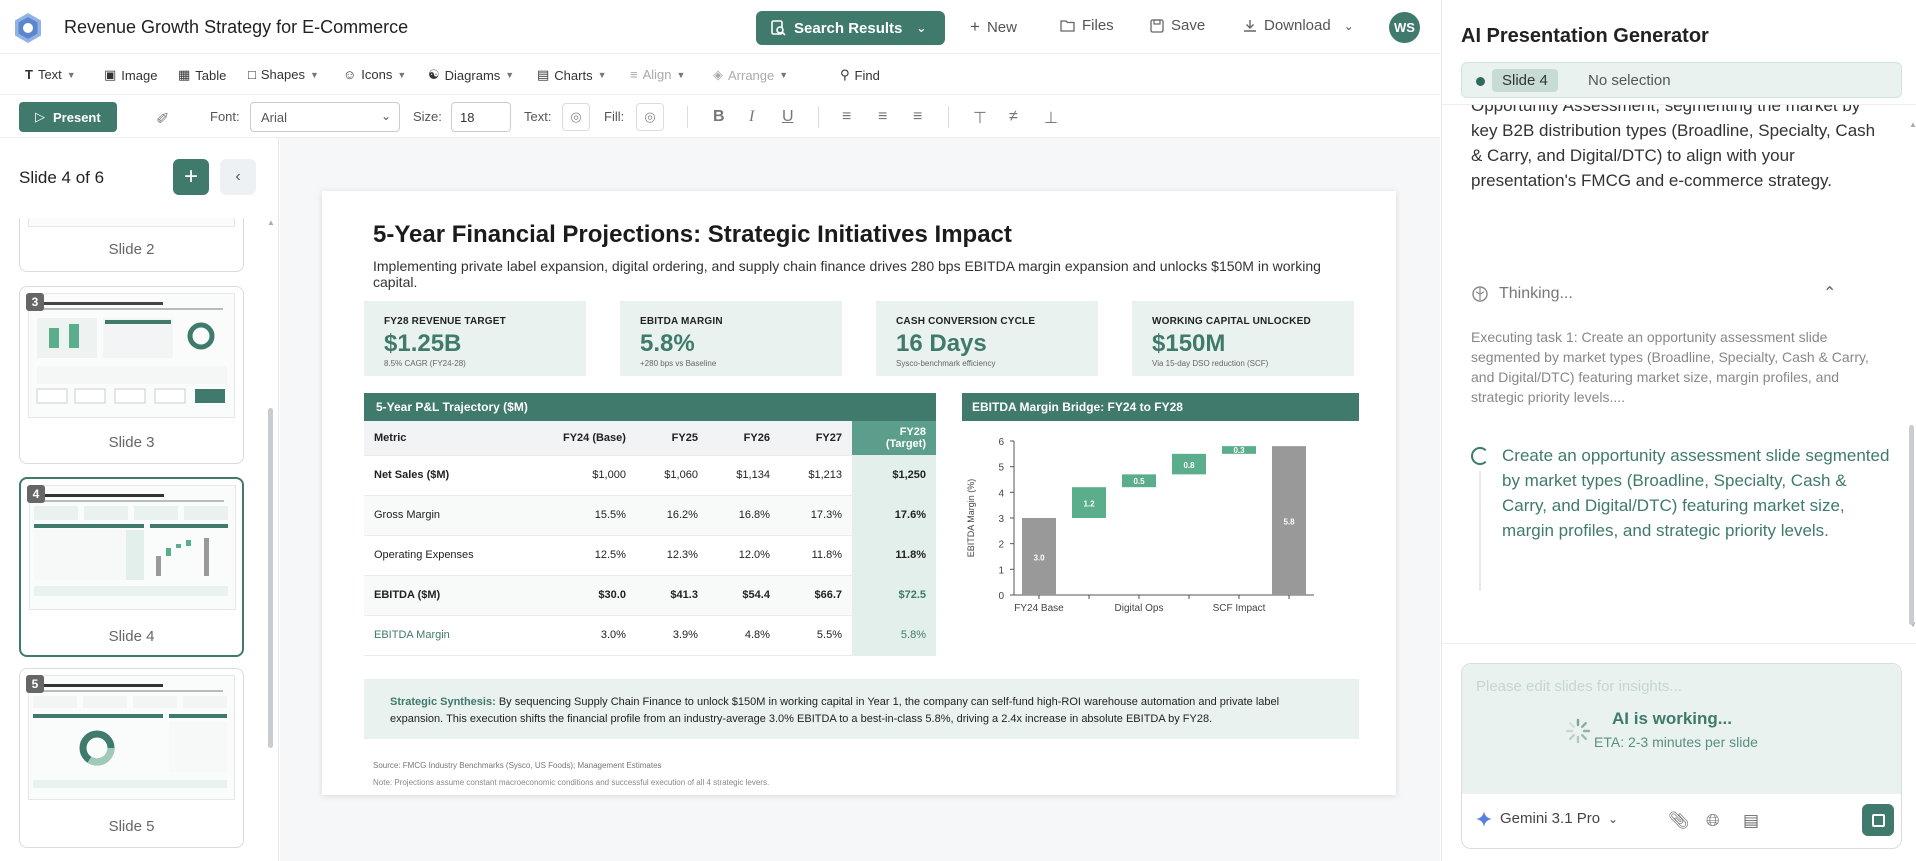 This screenshot has height=861, width=1916. What do you see at coordinates (1911, 525) in the screenshot?
I see `chat-scrollbar-thumb` at bounding box center [1911, 525].